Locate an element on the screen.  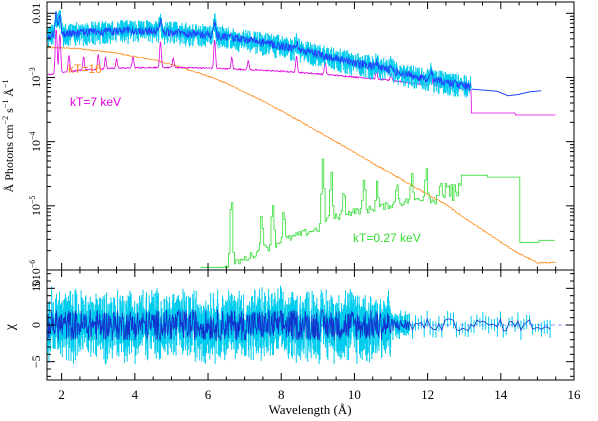
series-data-line is located at coordinates (259, 51).